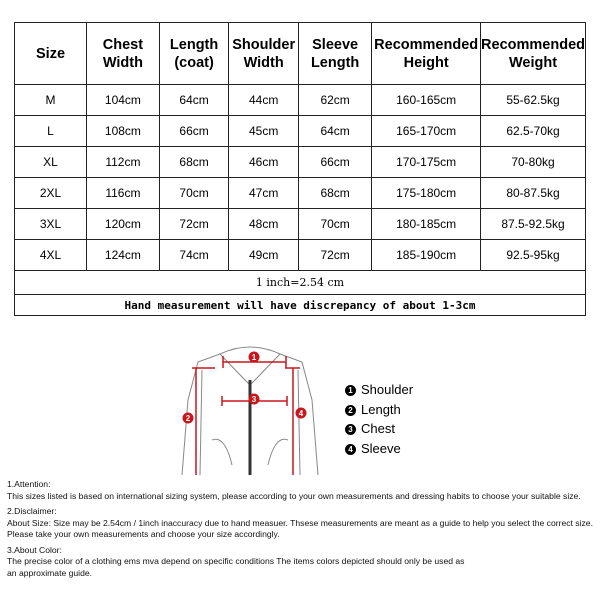 This screenshot has width=600, height=600. I want to click on table-cell: 2XL, so click(50, 193).